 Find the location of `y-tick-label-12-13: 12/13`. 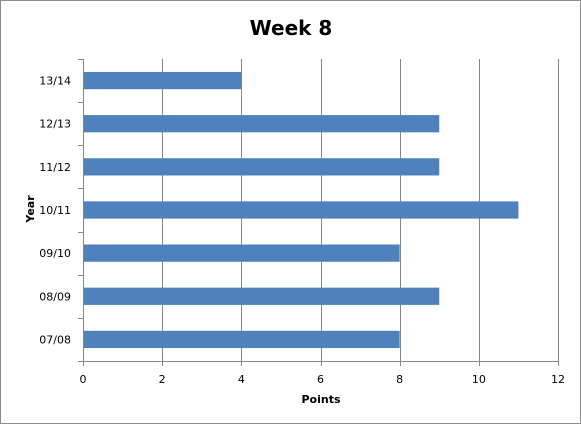

y-tick-label-12-13: 12/13 is located at coordinates (55, 124).